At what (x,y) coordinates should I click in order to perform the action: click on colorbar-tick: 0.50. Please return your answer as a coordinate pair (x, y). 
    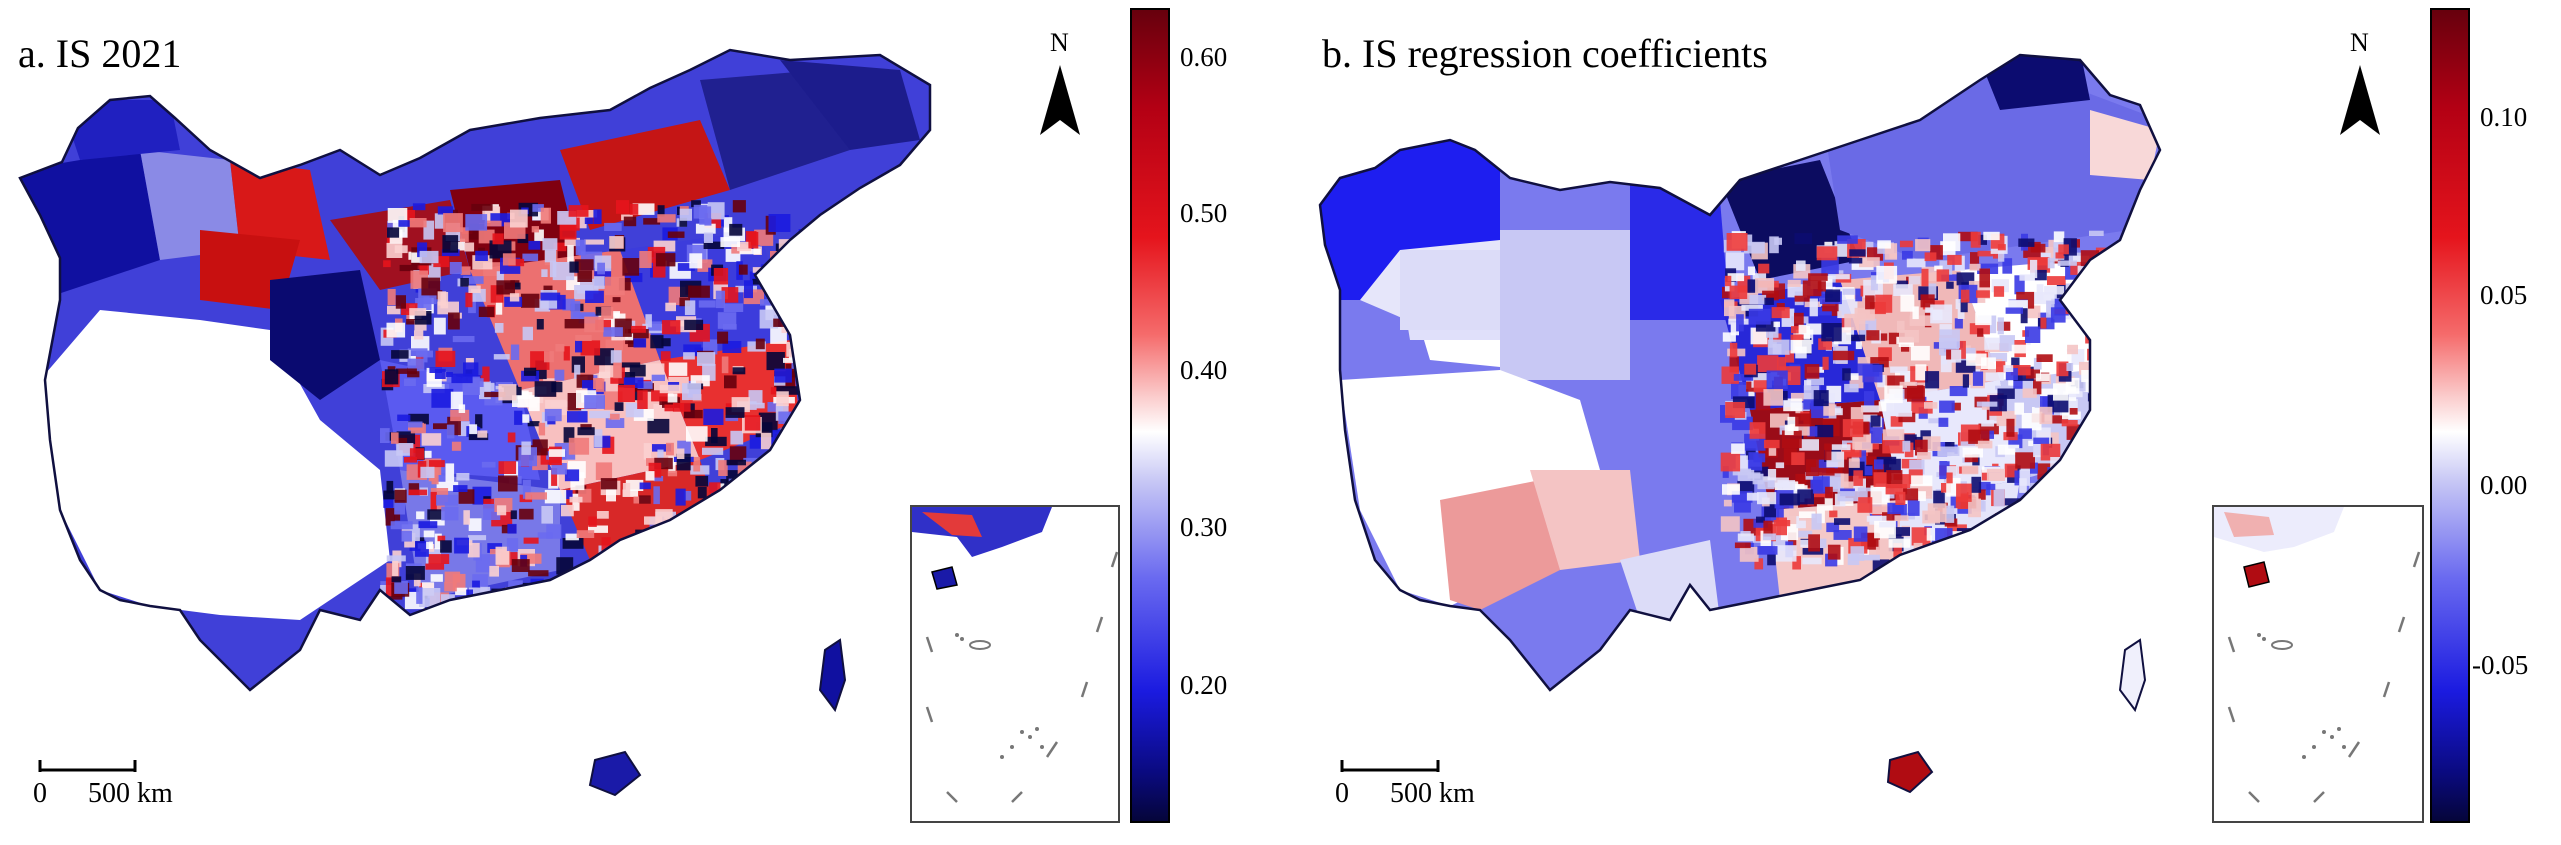
    Looking at the image, I should click on (1204, 213).